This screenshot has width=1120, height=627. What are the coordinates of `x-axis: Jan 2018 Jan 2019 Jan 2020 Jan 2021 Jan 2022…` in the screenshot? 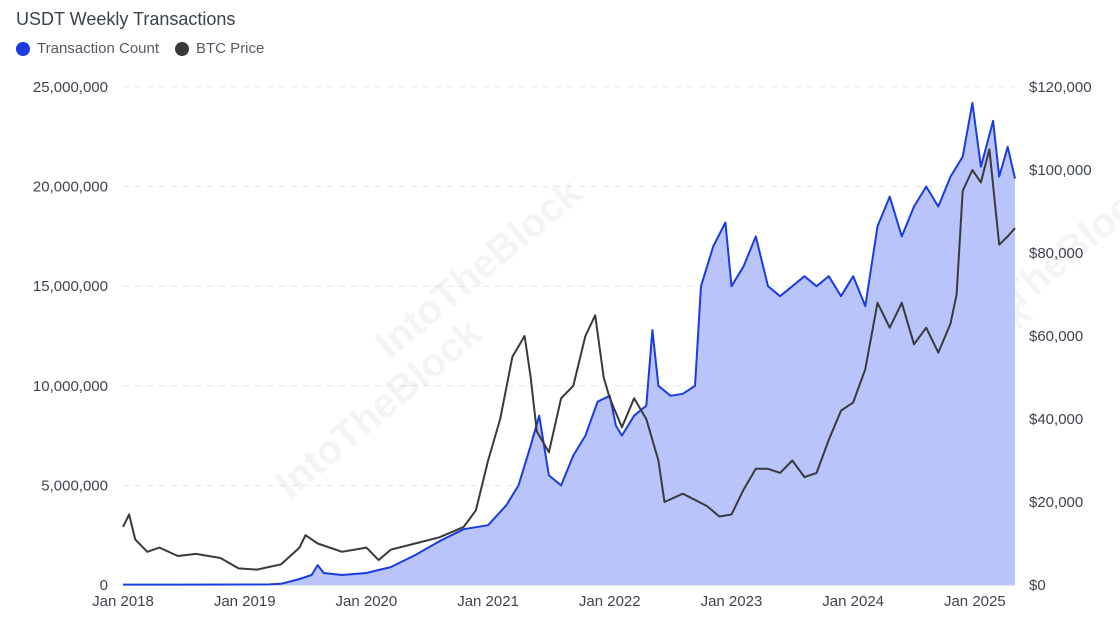 It's located at (549, 601).